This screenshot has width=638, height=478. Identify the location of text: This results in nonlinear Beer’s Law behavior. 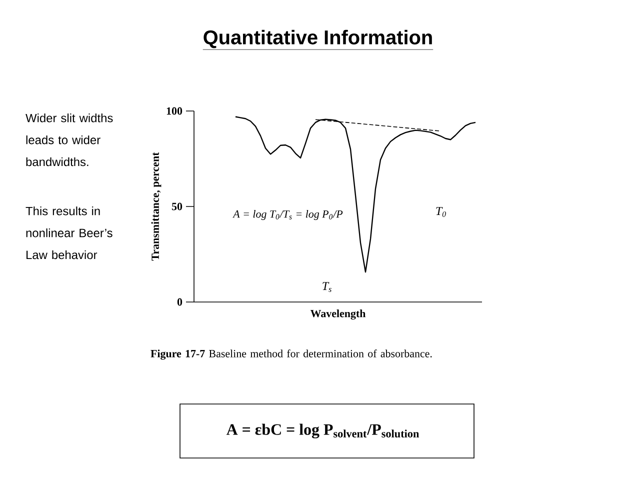
(69, 233).